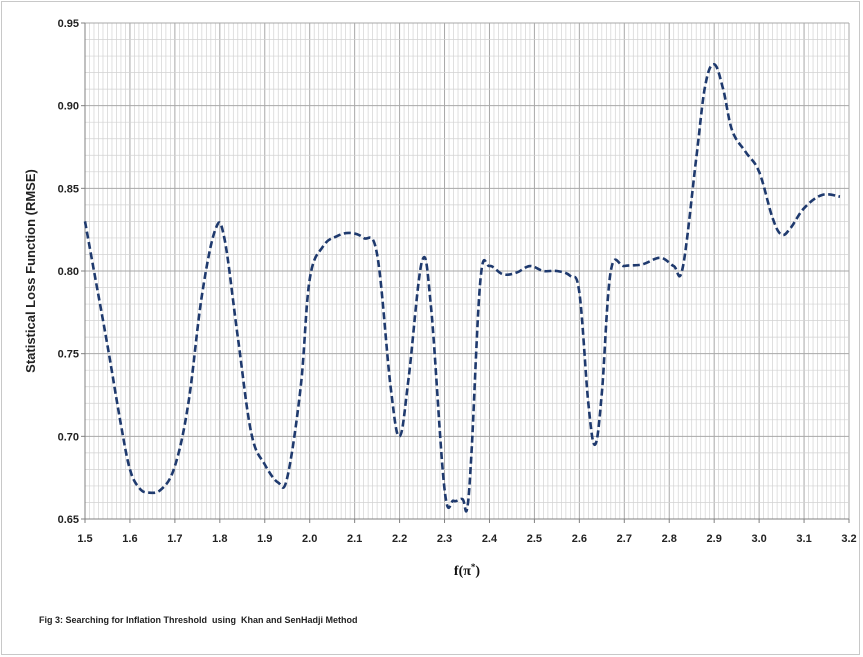 The width and height of the screenshot is (863, 657). I want to click on x-tick-label: 2.2, so click(399, 539).